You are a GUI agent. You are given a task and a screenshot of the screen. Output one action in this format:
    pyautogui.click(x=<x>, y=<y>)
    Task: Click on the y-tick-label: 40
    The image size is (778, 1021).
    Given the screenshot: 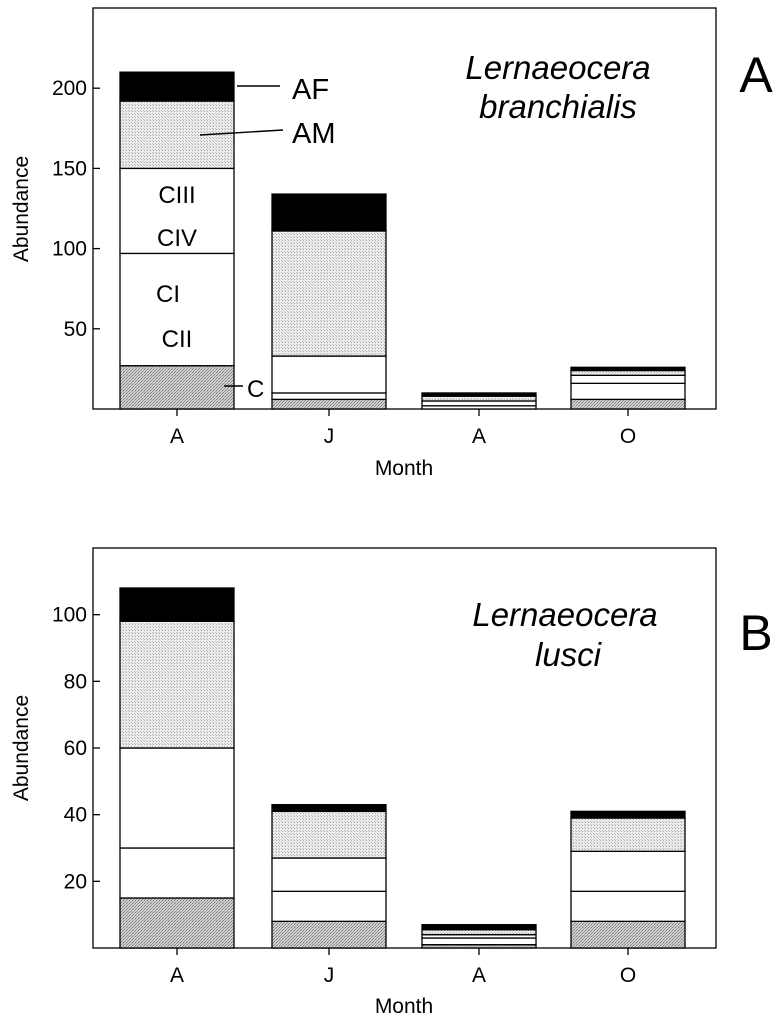 What is the action you would take?
    pyautogui.click(x=75, y=815)
    